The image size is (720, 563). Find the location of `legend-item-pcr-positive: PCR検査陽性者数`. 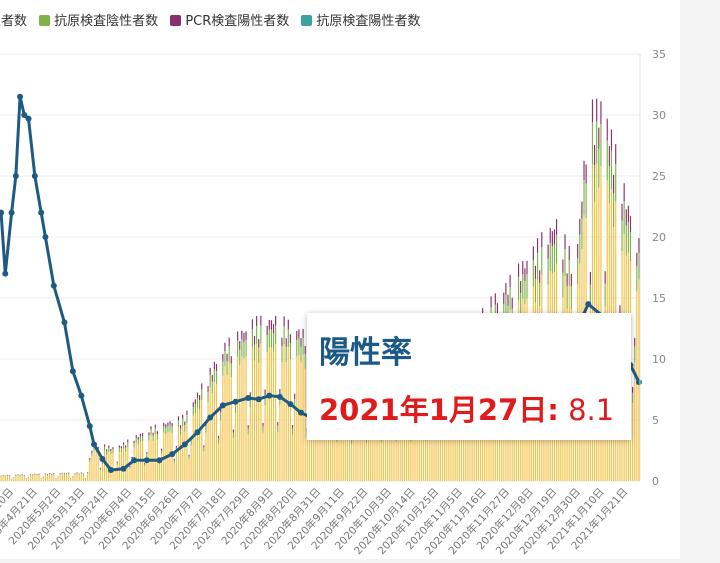

legend-item-pcr-positive: PCR検査陽性者数 is located at coordinates (229, 19).